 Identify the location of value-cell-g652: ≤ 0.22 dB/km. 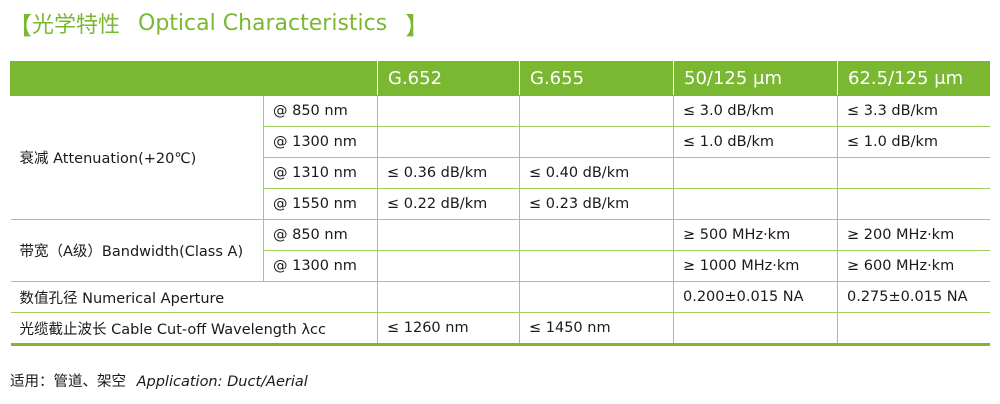
(448, 204).